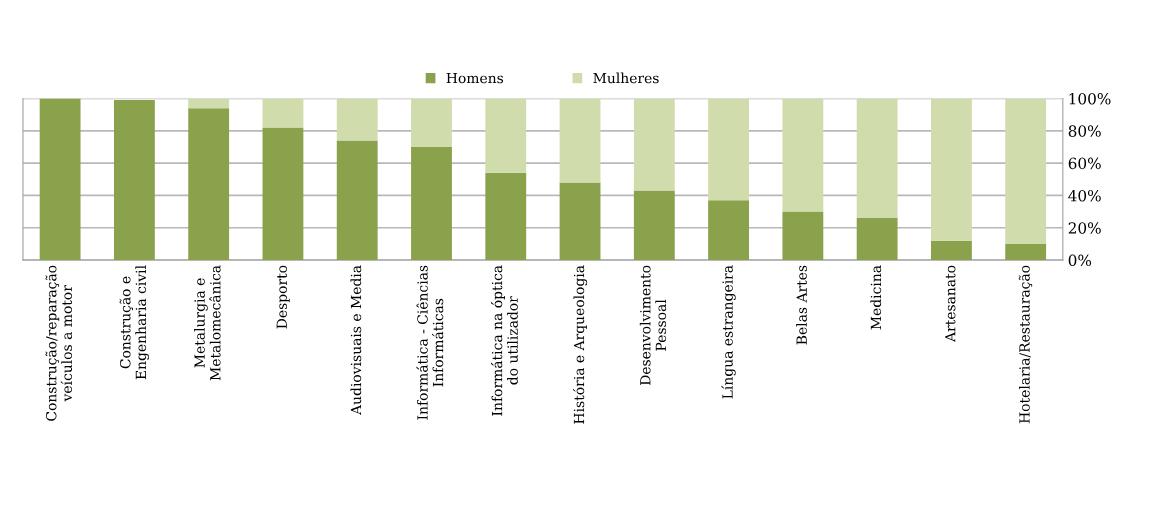 This screenshot has width=1149, height=505. Describe the element at coordinates (653, 325) in the screenshot. I see `x-tick-label: Desenvolvimento Pessoal` at that location.